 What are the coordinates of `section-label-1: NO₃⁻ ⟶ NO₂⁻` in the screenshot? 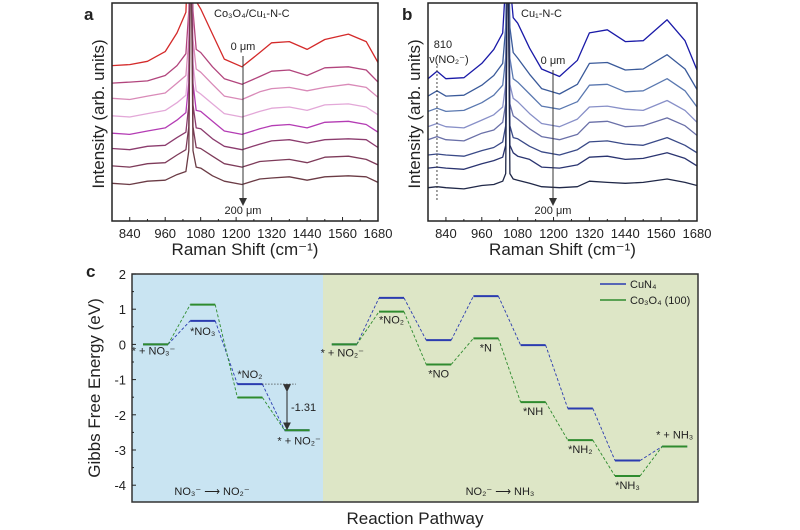 It's located at (211, 492).